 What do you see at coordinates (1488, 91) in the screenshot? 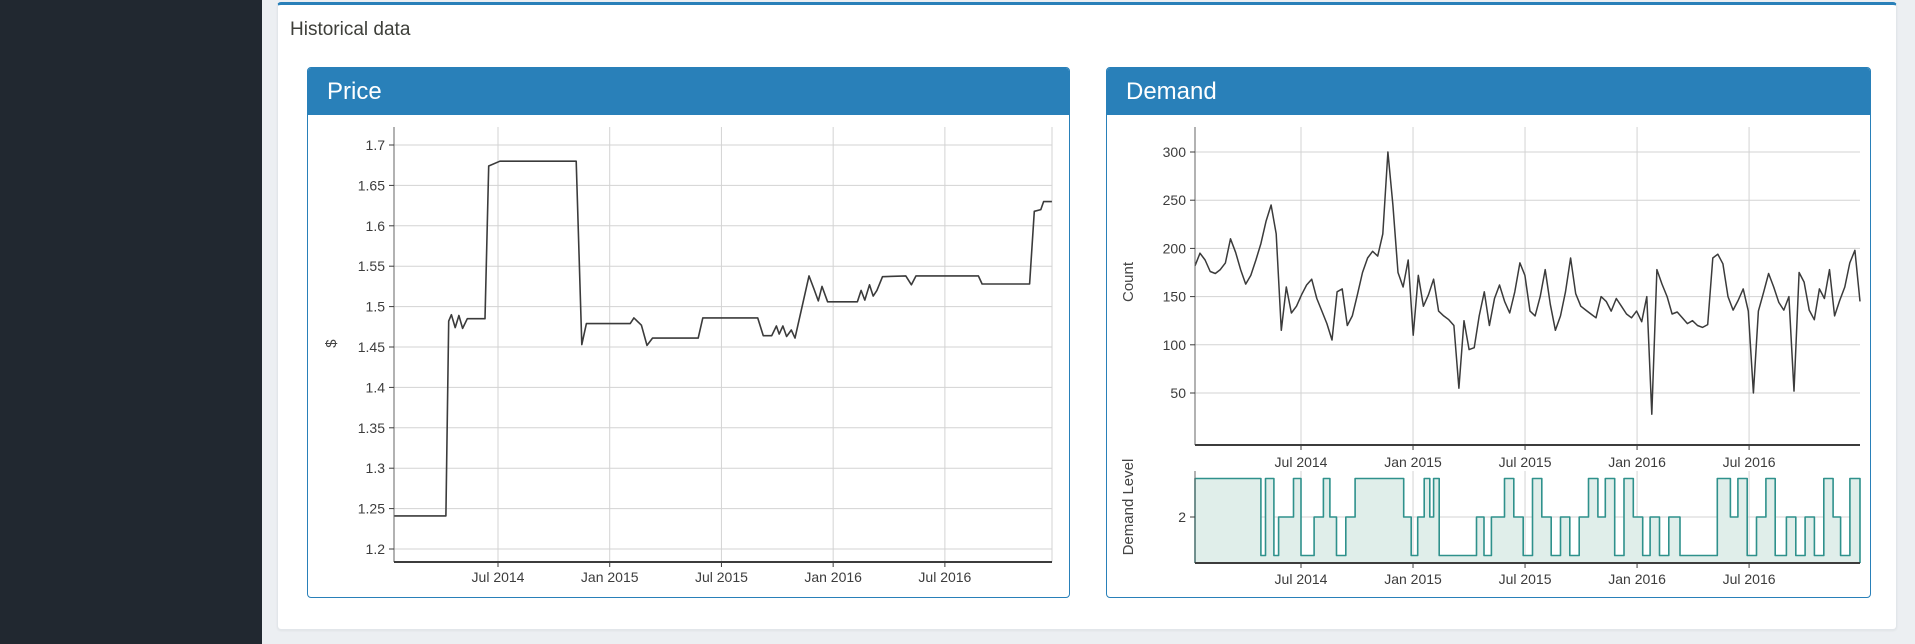
I see `demand-panel-header: Demand` at bounding box center [1488, 91].